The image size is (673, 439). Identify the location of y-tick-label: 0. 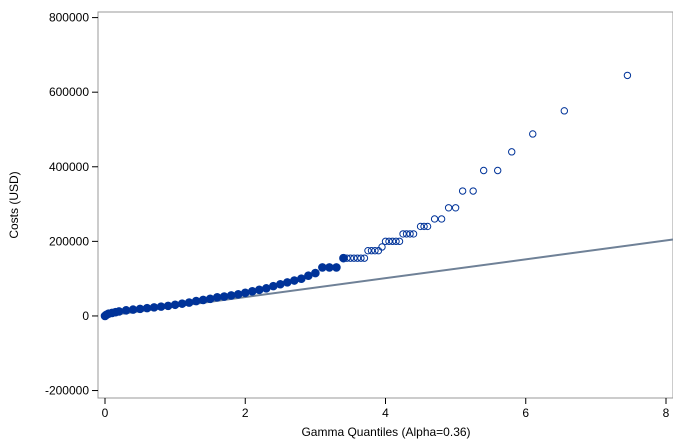
(85, 316).